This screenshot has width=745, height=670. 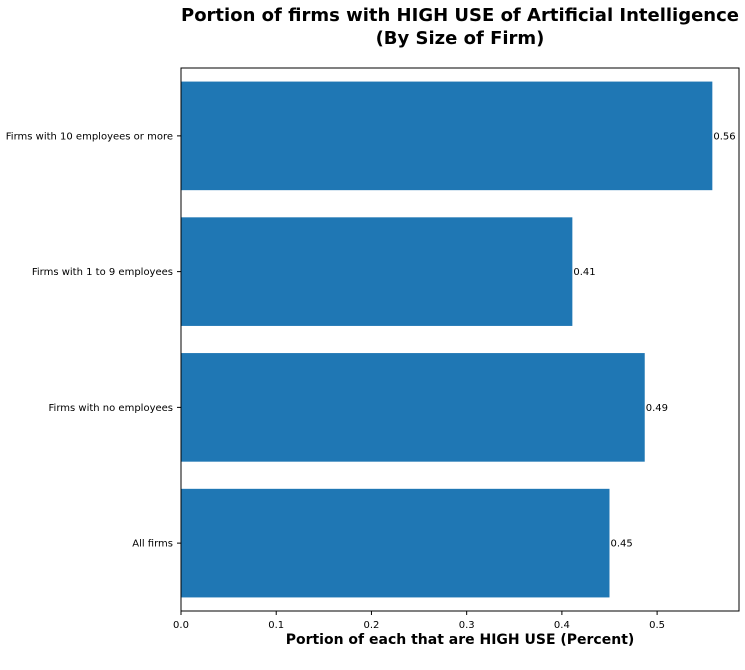 I want to click on value-labels-group: 0.56 0.41 0.49 0.45, so click(x=654, y=340).